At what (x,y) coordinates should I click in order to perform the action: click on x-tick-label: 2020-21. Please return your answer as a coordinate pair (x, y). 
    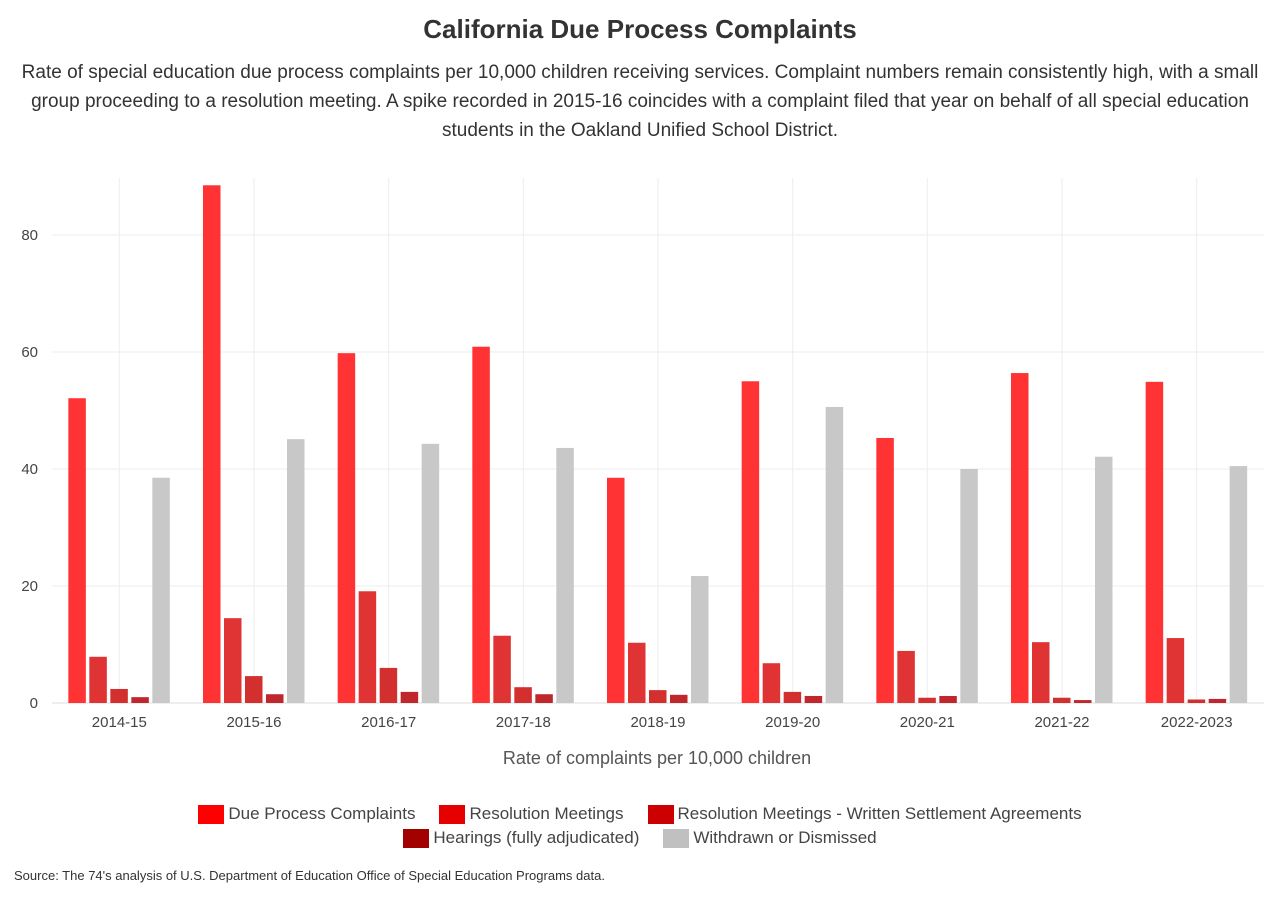
    Looking at the image, I should click on (927, 722).